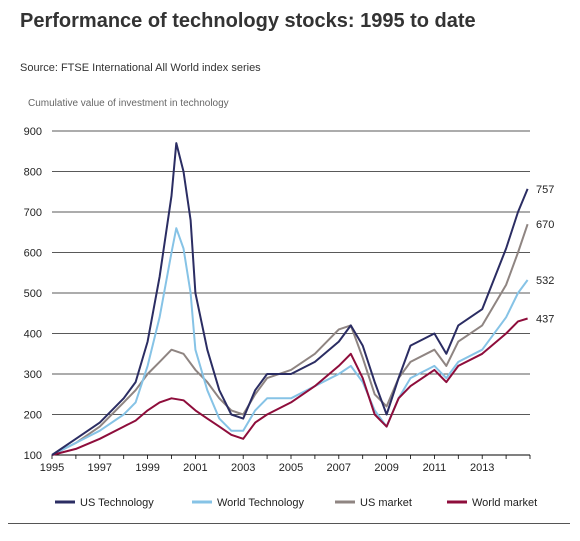 The image size is (580, 541). What do you see at coordinates (33, 254) in the screenshot?
I see `y-tick-label: 600` at bounding box center [33, 254].